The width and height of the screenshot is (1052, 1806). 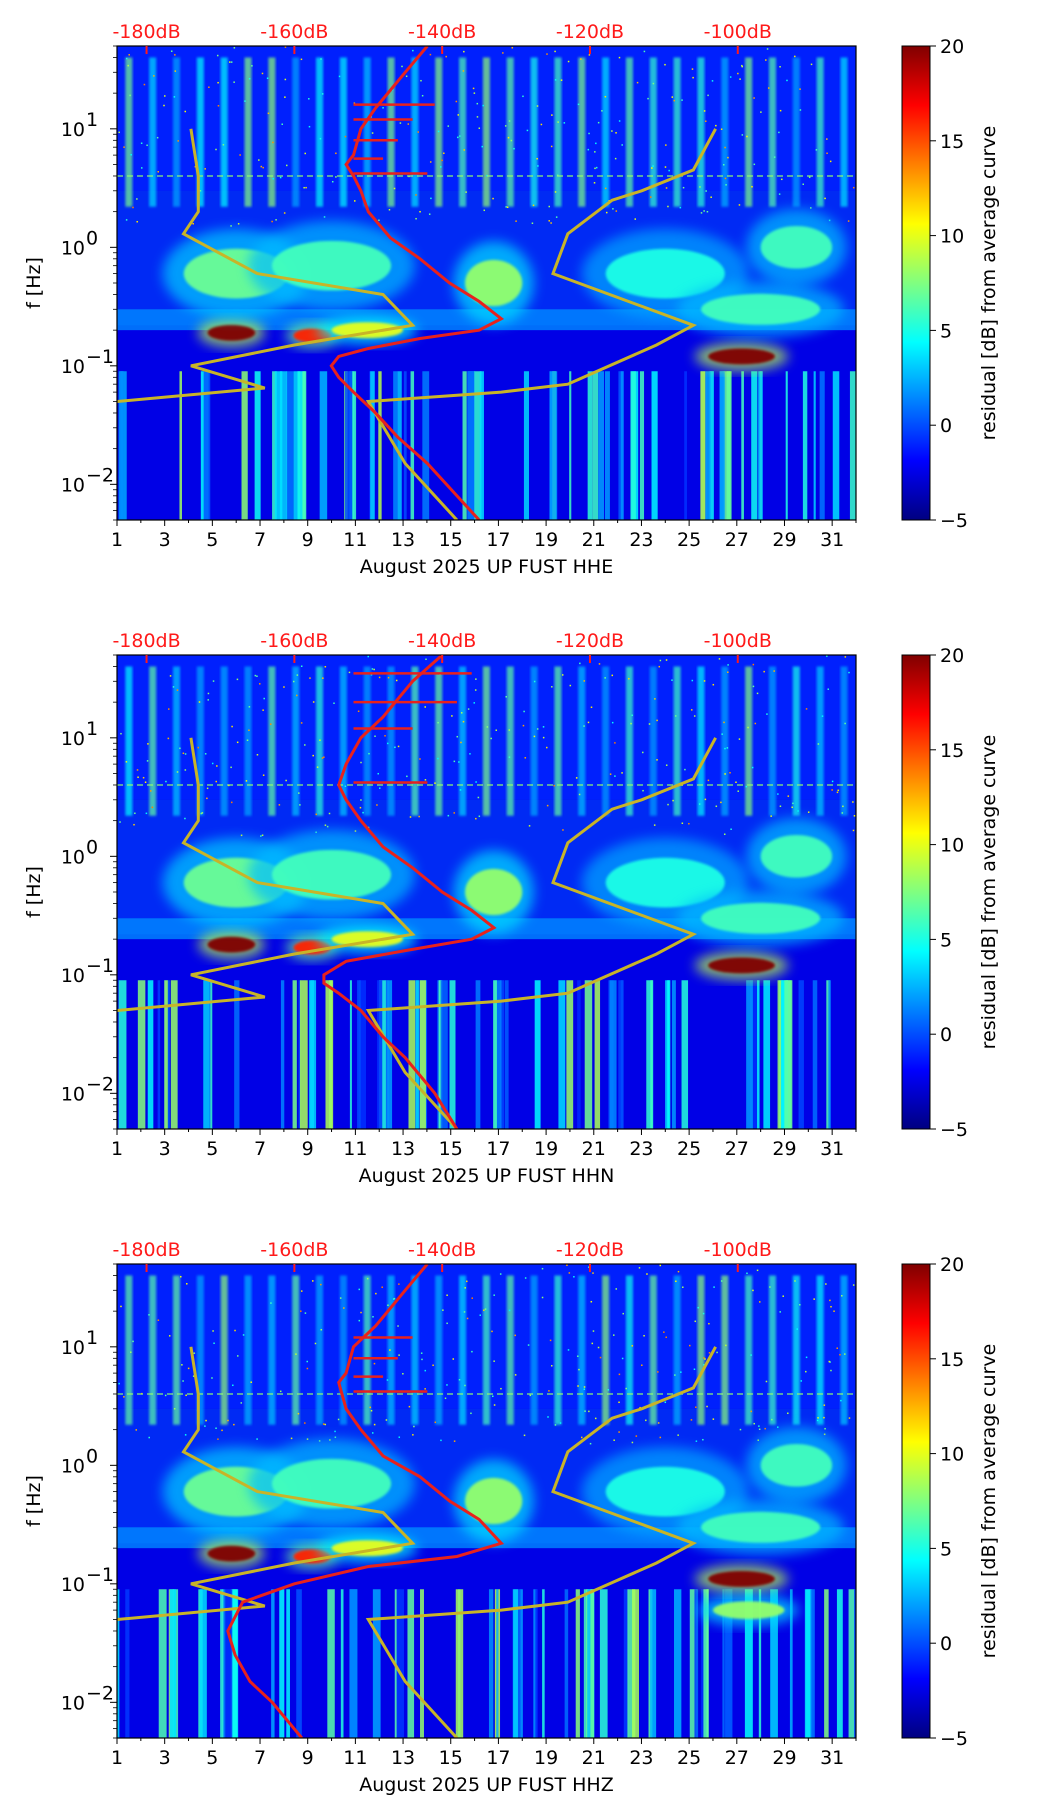 I want to click on x-tick-label: 23, so click(x=641, y=1758).